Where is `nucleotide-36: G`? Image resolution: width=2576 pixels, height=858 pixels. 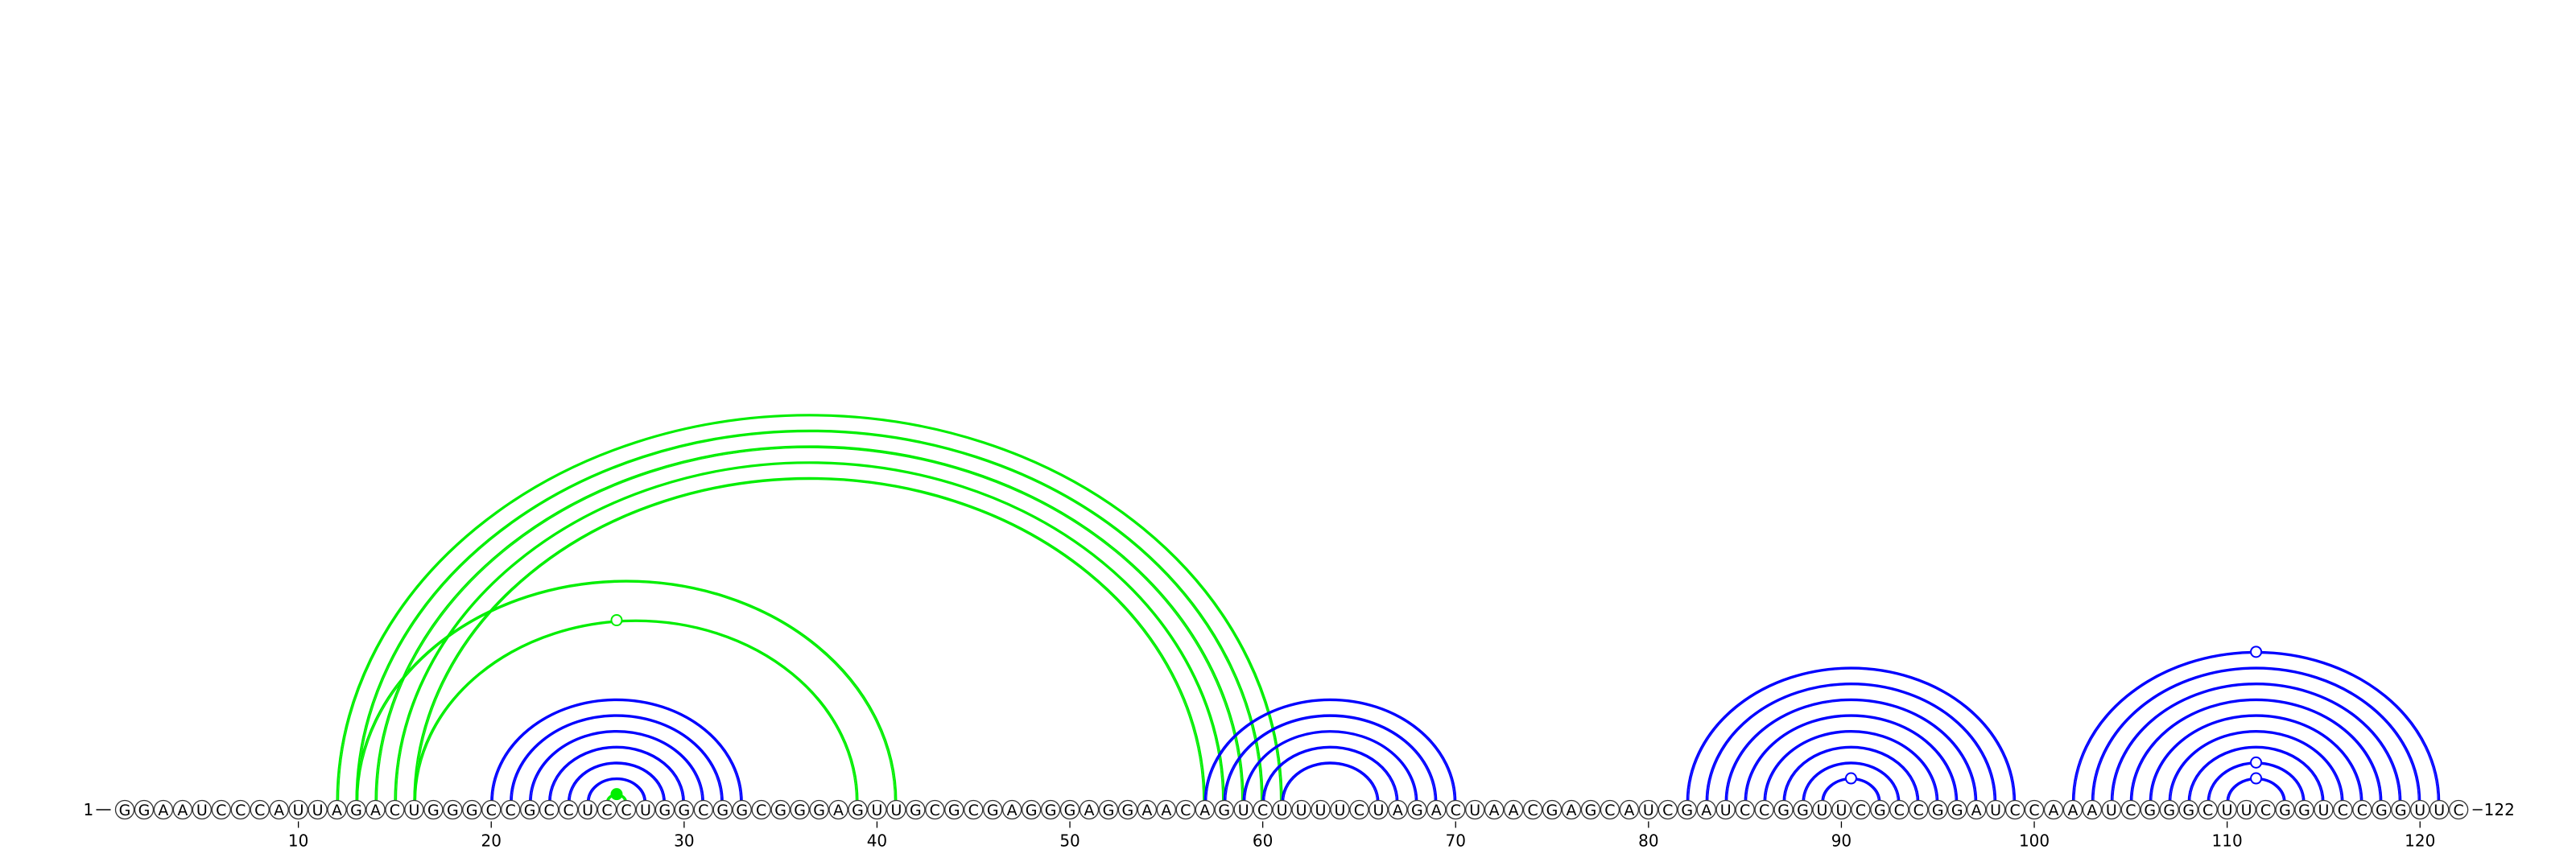 nucleotide-36: G is located at coordinates (800, 809).